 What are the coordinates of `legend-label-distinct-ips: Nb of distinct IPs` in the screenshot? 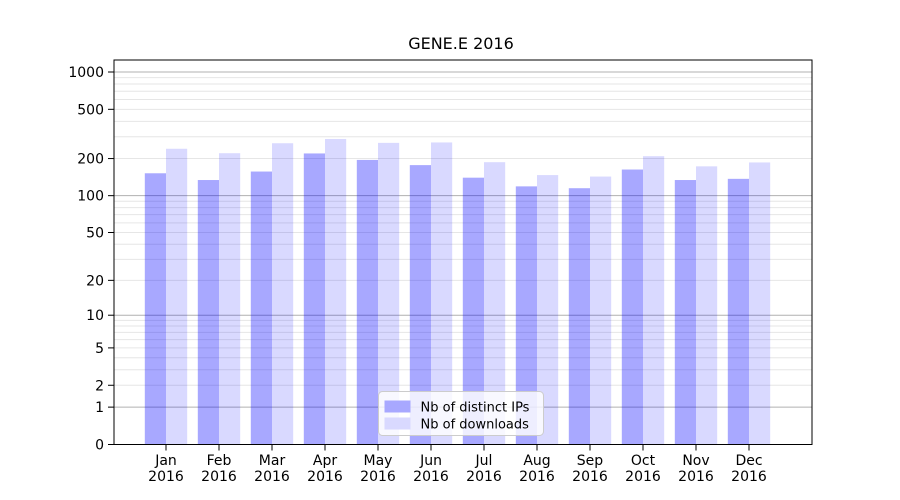 It's located at (475, 408).